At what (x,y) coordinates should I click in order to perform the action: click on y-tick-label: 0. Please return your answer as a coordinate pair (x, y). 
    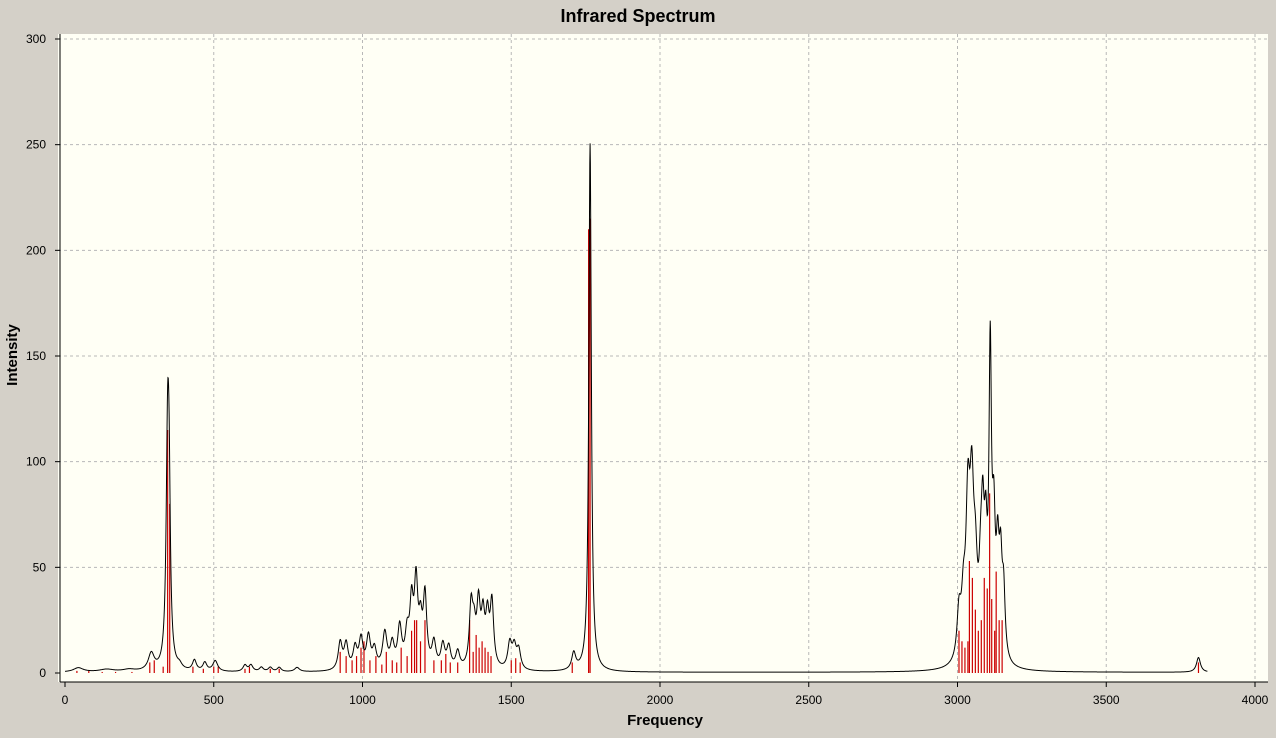
    Looking at the image, I should click on (42, 673).